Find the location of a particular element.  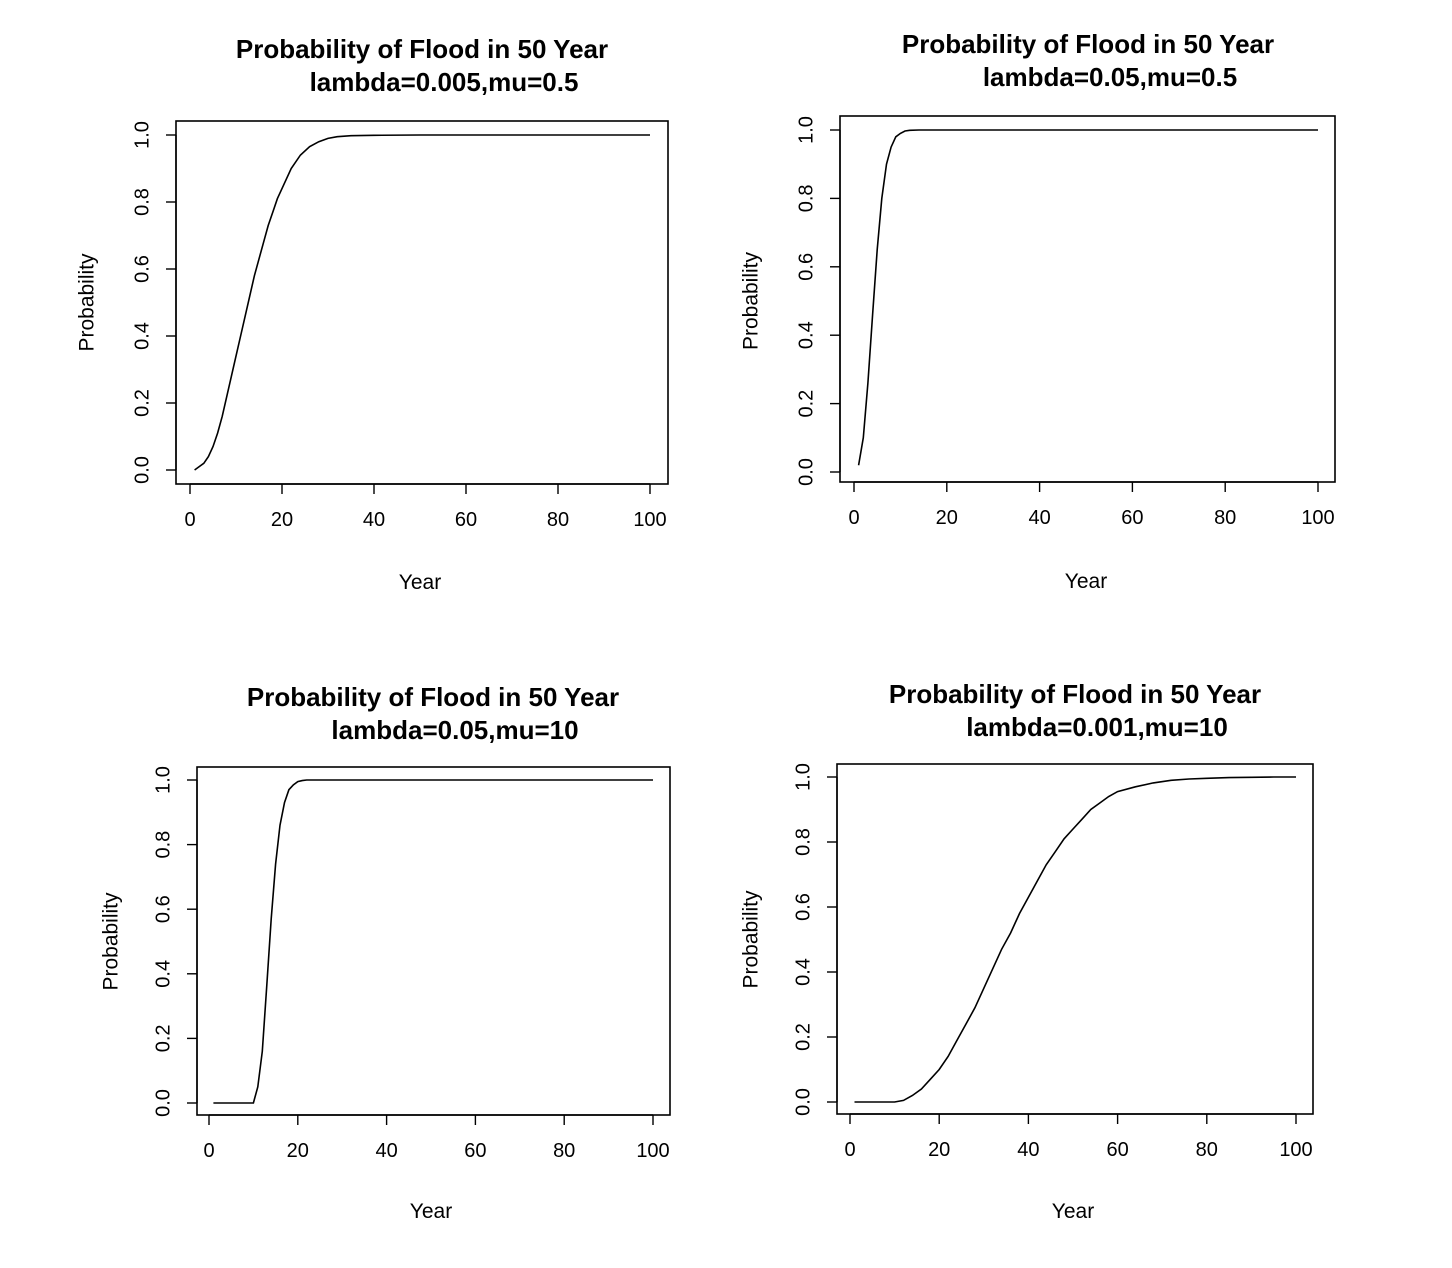

chart-subtitle: lambda=0.001,mu=10 is located at coordinates (1097, 727).